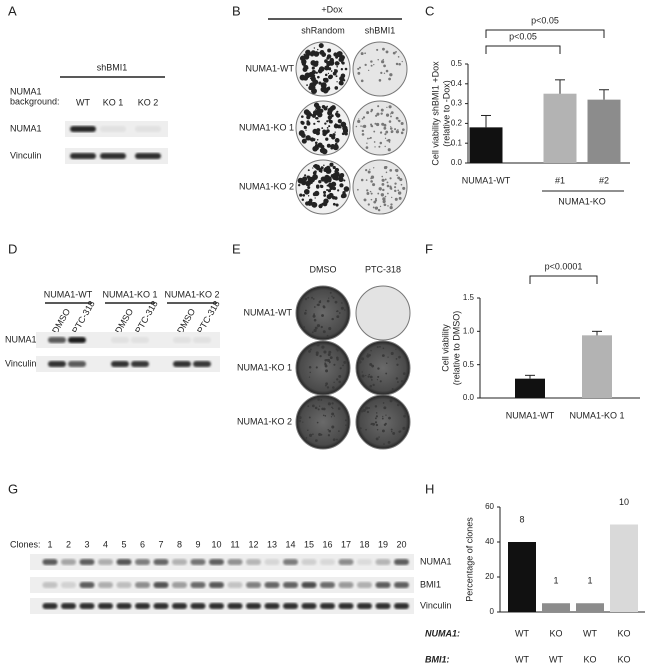 The height and width of the screenshot is (667, 650). What do you see at coordinates (364, 544) in the screenshot?
I see `clone-number: 18` at bounding box center [364, 544].